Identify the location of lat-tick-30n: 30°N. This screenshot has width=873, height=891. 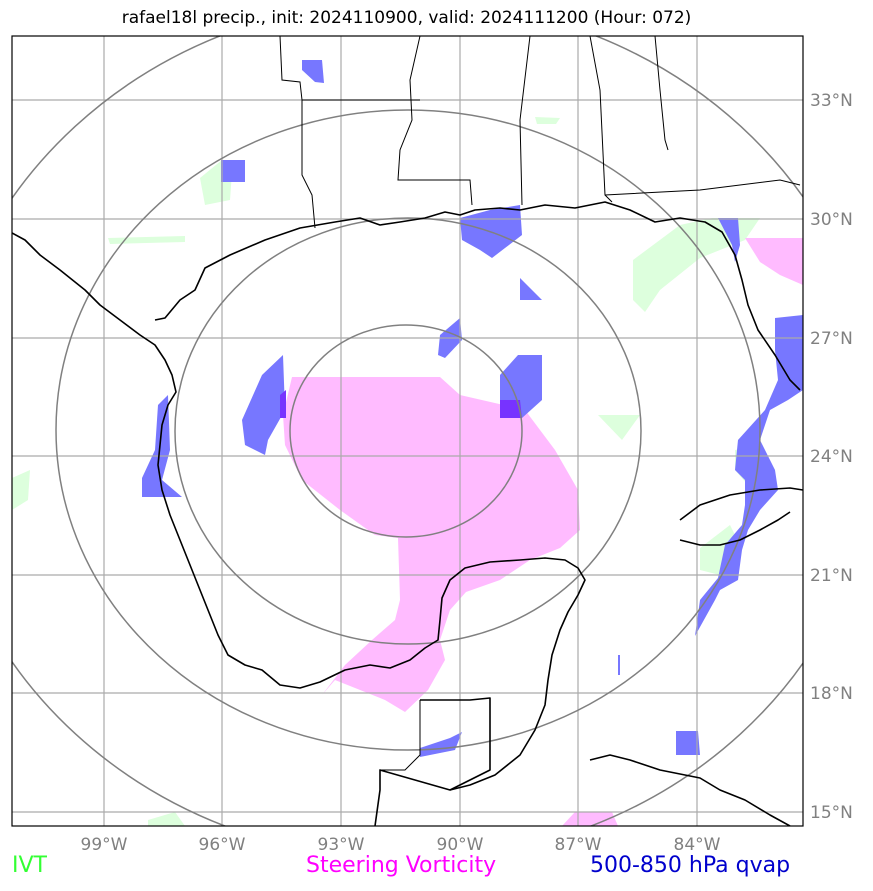
(831, 220).